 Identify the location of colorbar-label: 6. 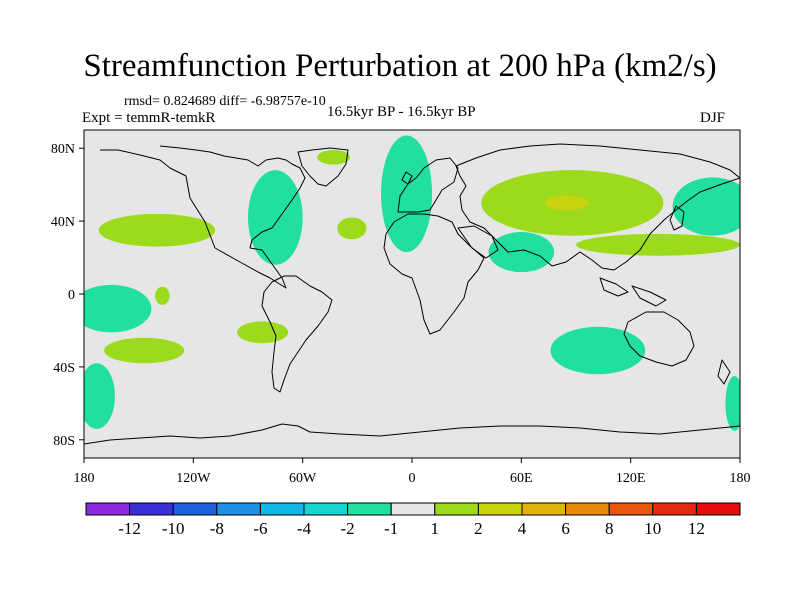
(565, 528).